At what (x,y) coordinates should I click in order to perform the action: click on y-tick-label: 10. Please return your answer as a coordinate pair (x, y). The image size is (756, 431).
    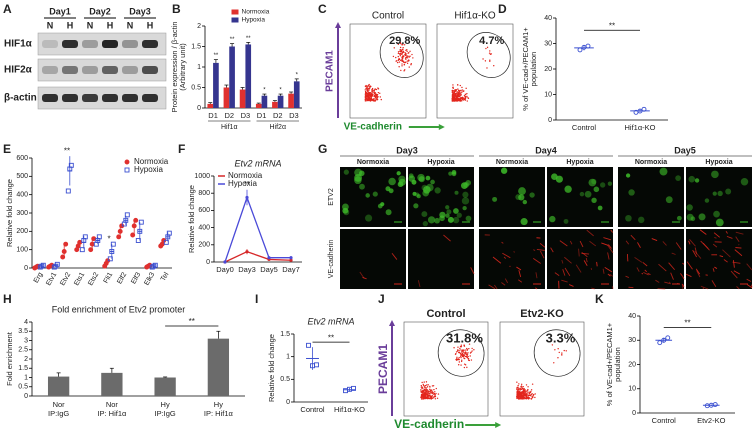
    Looking at the image, I should click on (548, 94).